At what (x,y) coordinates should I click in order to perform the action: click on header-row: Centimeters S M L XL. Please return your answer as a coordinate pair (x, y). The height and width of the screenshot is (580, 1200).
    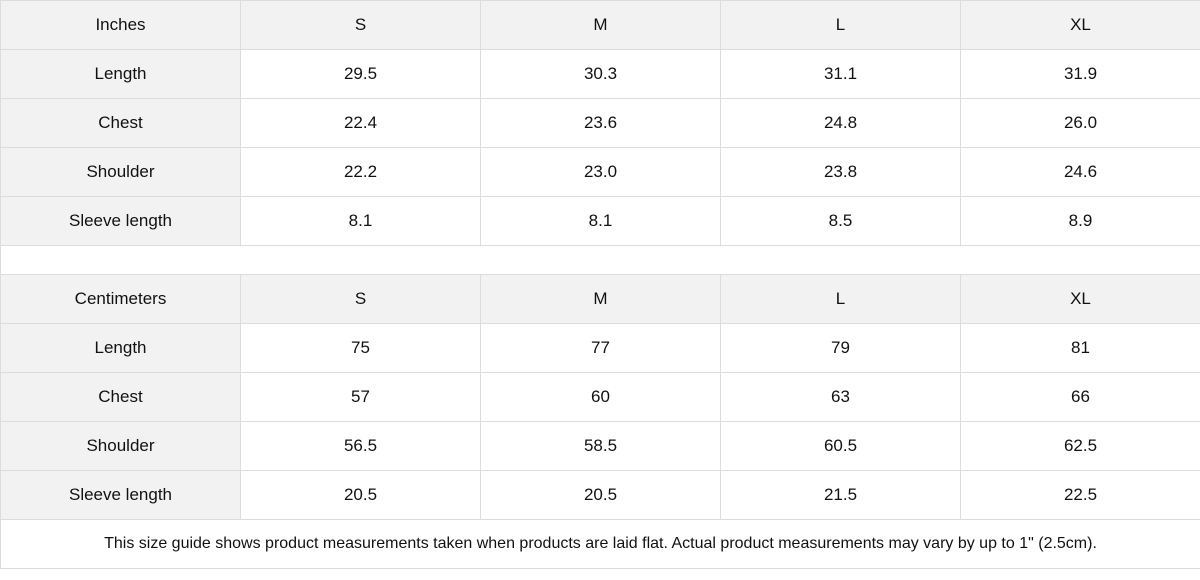
    Looking at the image, I should click on (600, 299).